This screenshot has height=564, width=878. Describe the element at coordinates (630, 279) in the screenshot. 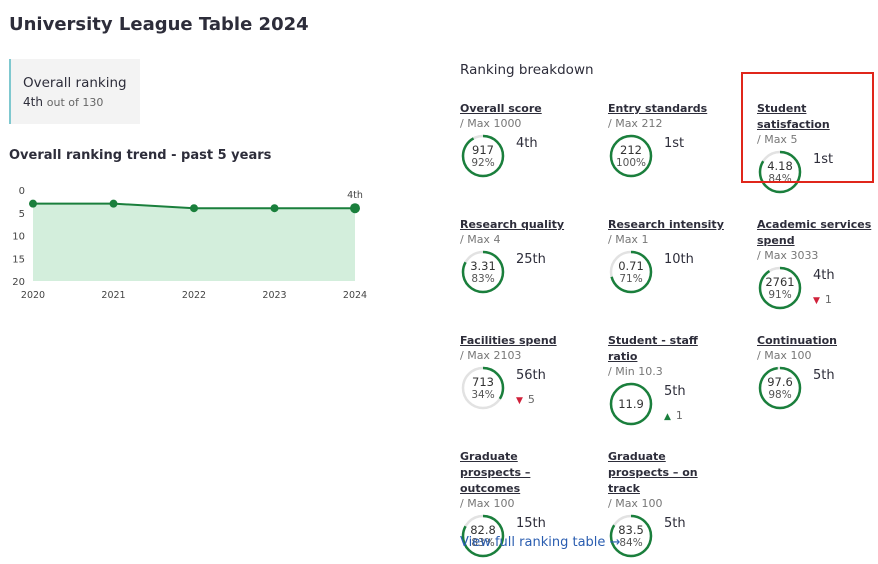

I see `gauge-percent: 71%` at that location.